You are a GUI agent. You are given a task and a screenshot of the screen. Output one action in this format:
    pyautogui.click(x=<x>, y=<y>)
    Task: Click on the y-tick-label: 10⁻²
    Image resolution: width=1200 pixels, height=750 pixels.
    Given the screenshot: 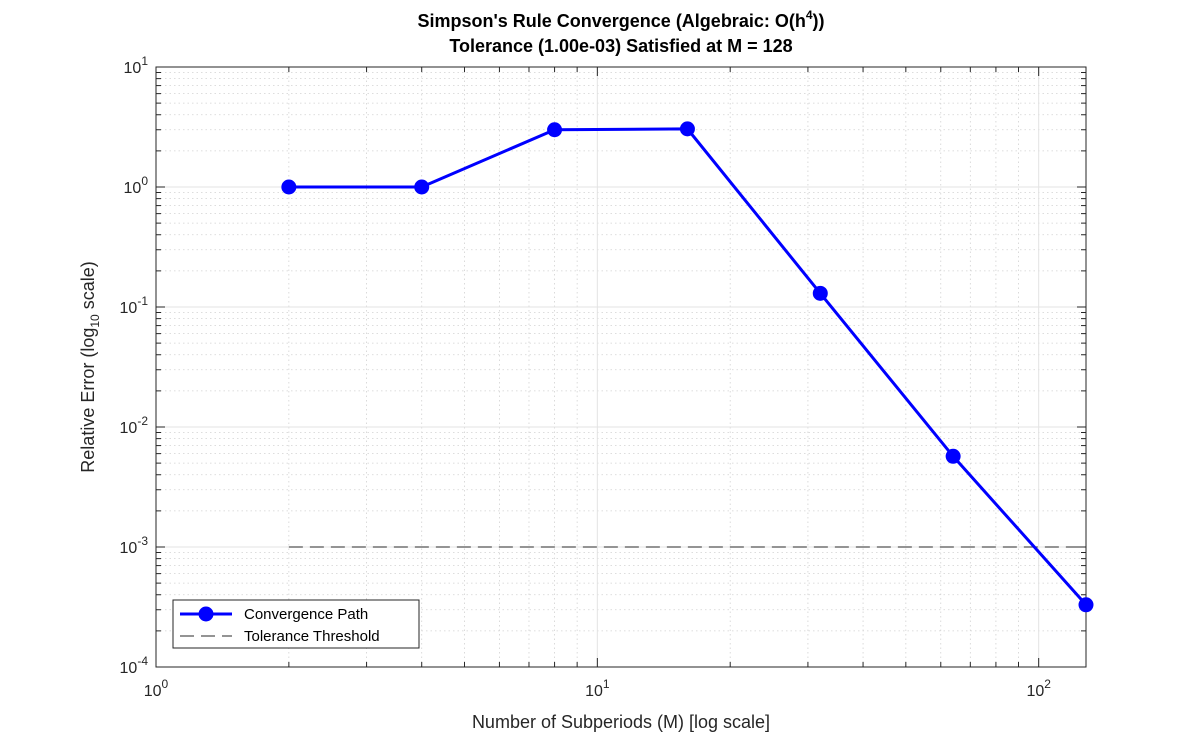 What is the action you would take?
    pyautogui.click(x=134, y=425)
    